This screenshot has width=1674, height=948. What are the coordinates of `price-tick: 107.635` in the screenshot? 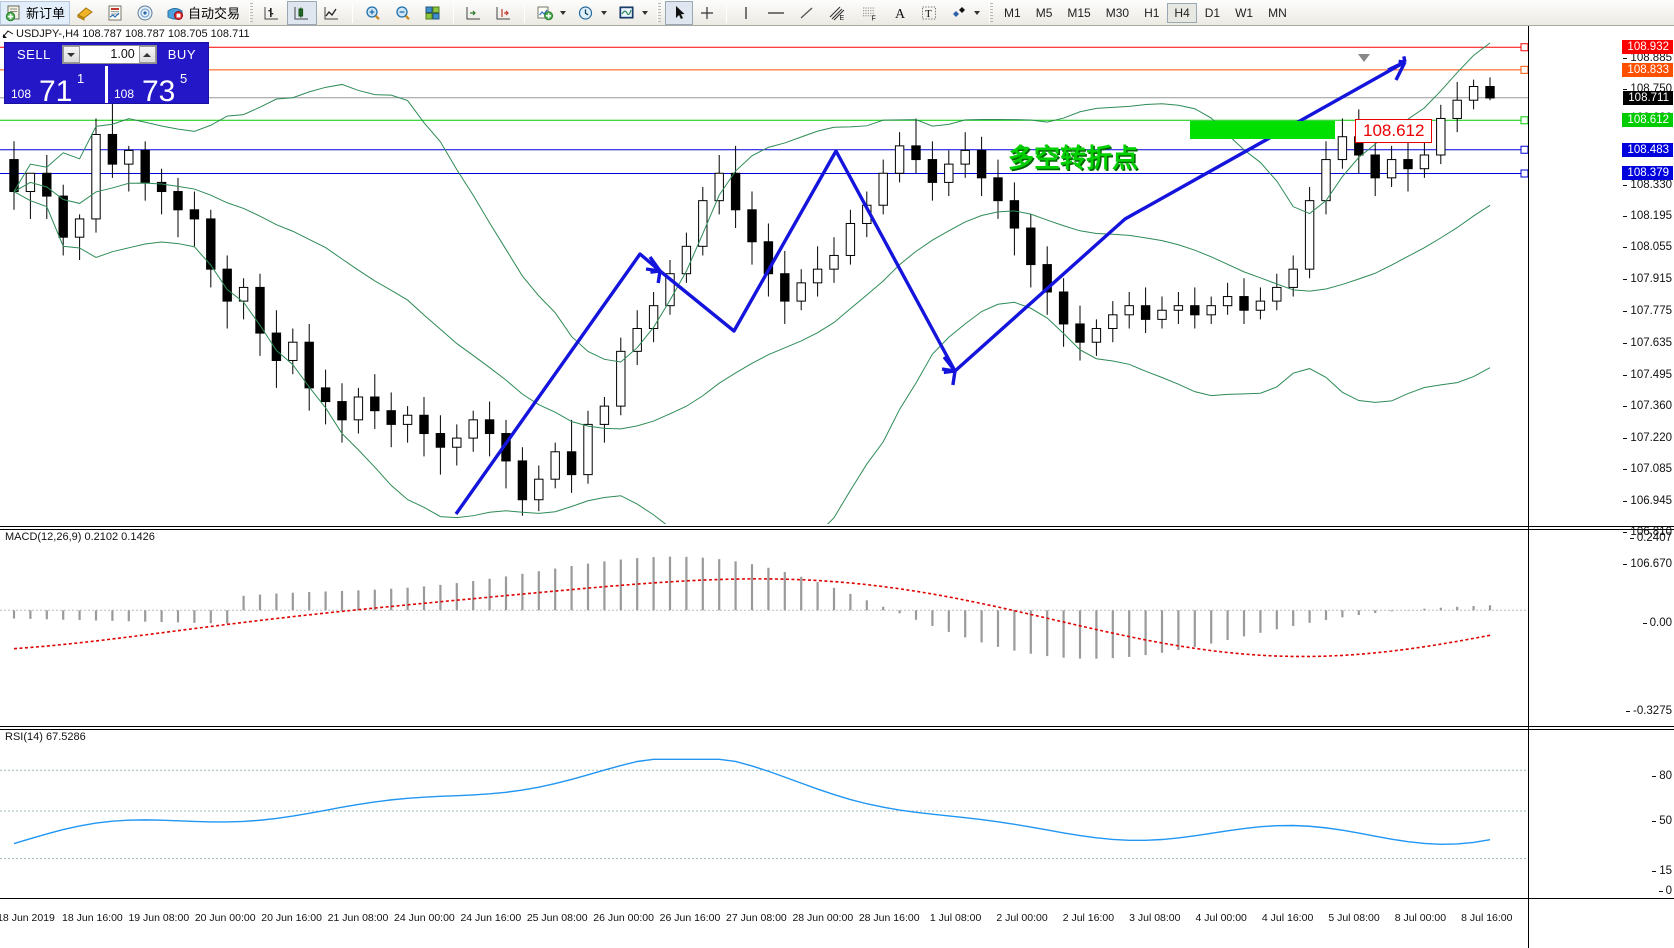 It's located at (1647, 343).